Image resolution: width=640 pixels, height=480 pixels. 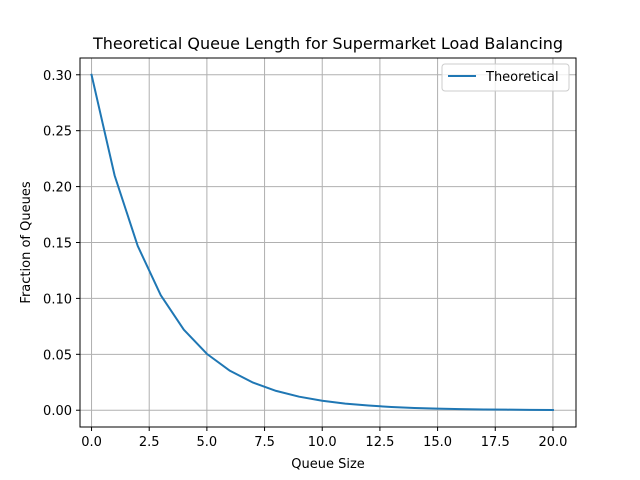 What do you see at coordinates (522, 77) in the screenshot?
I see `legend-label-theoretical: Theoretical` at bounding box center [522, 77].